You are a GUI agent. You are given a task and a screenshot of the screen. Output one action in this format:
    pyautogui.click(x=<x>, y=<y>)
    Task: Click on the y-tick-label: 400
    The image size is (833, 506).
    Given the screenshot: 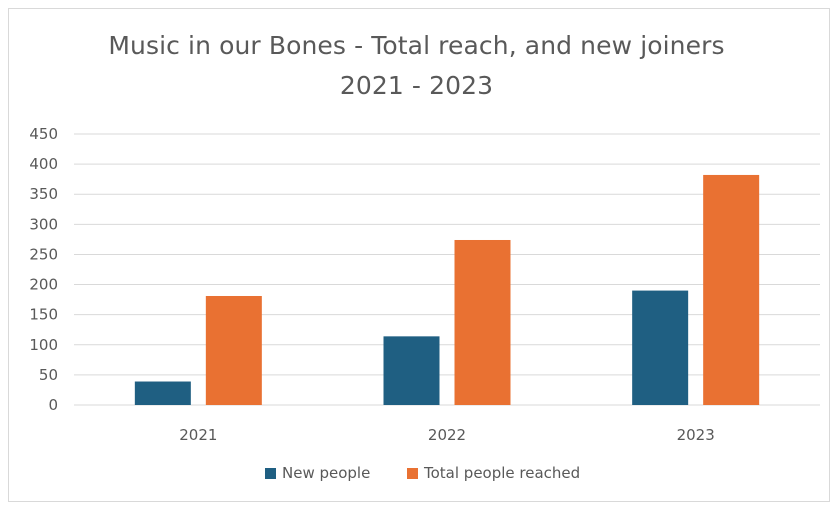 What is the action you would take?
    pyautogui.click(x=43, y=164)
    